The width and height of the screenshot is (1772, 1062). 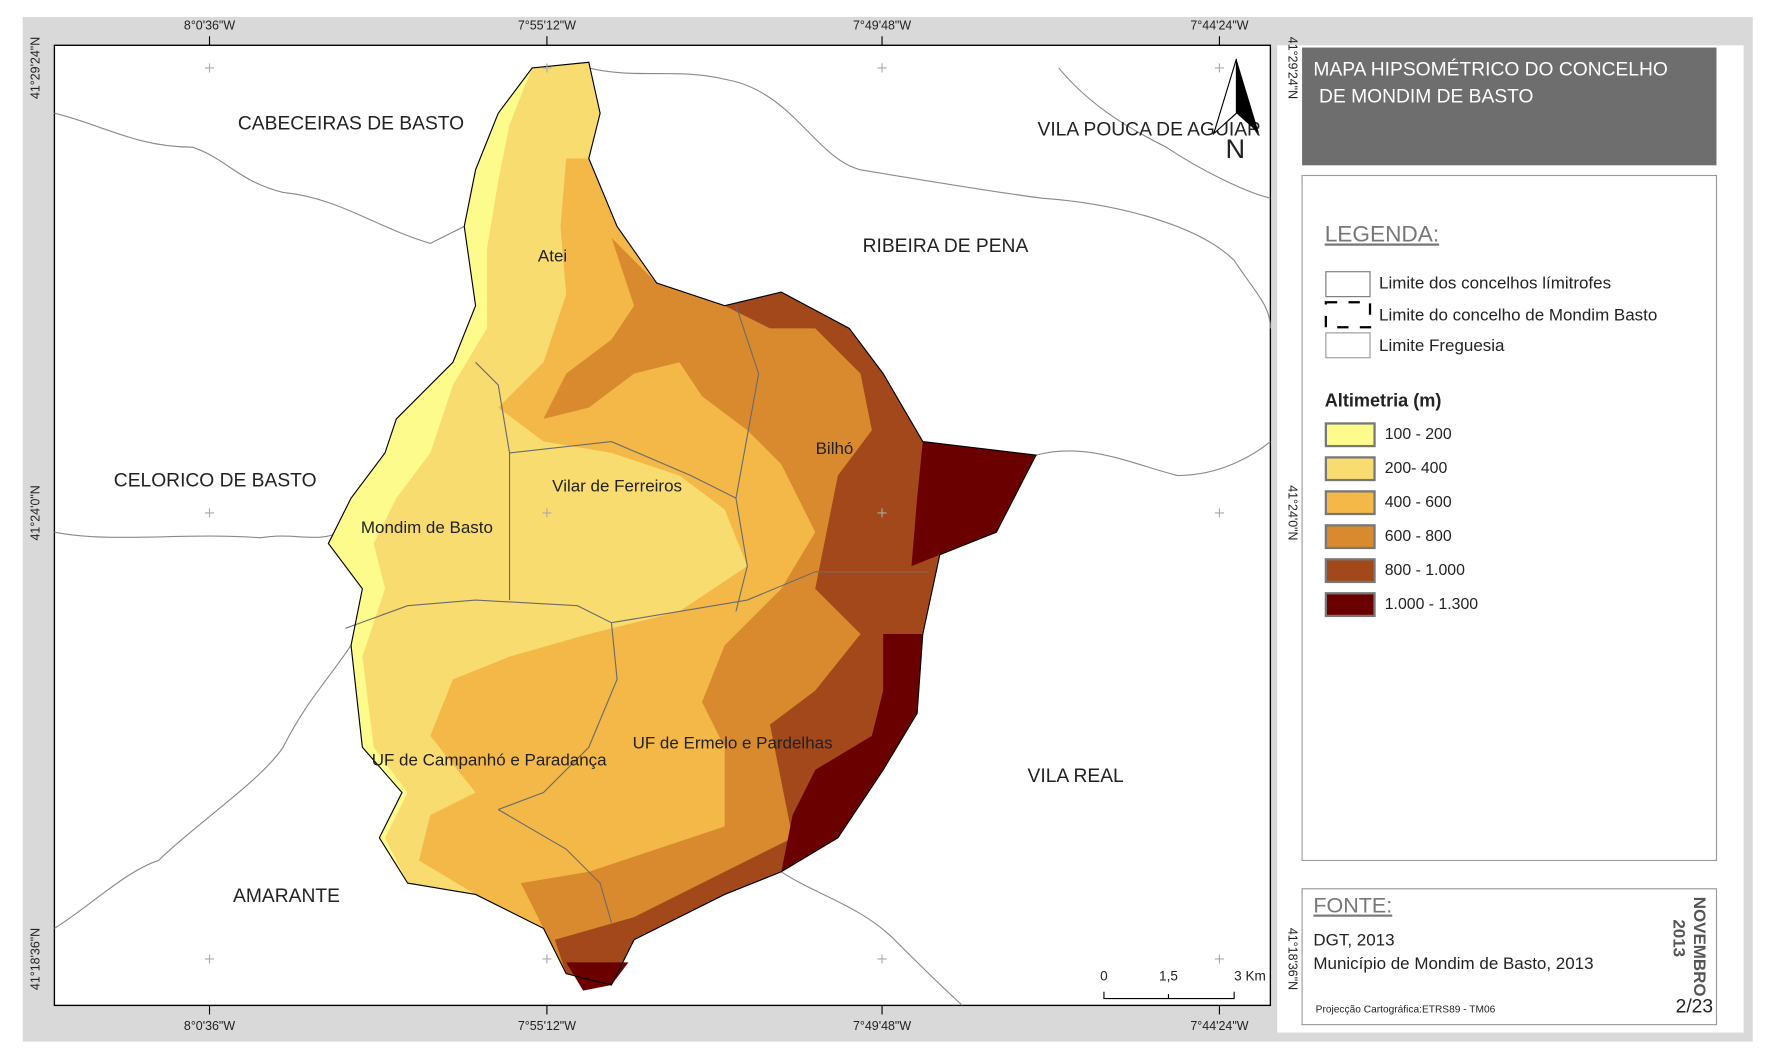 What do you see at coordinates (1694, 1007) in the screenshot?
I see `page-number: 2/23` at bounding box center [1694, 1007].